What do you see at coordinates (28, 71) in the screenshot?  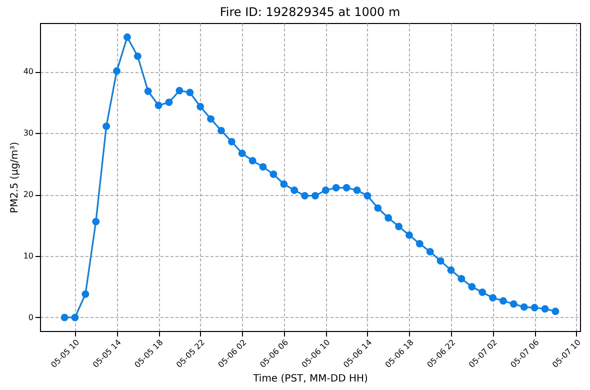 I see `y-tick-label: 40` at bounding box center [28, 71].